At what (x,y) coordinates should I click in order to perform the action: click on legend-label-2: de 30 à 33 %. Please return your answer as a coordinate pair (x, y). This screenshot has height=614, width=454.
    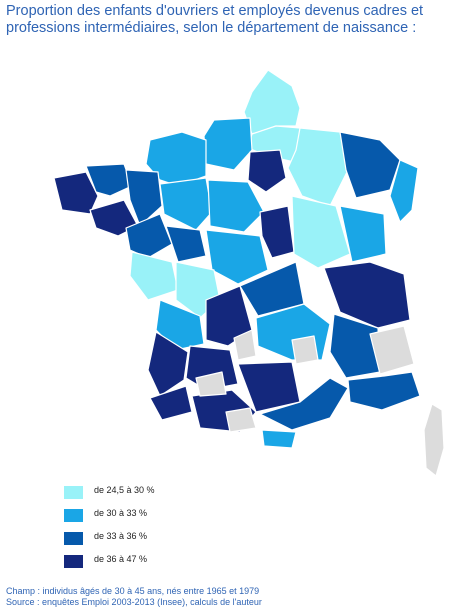
    Looking at the image, I should click on (121, 513).